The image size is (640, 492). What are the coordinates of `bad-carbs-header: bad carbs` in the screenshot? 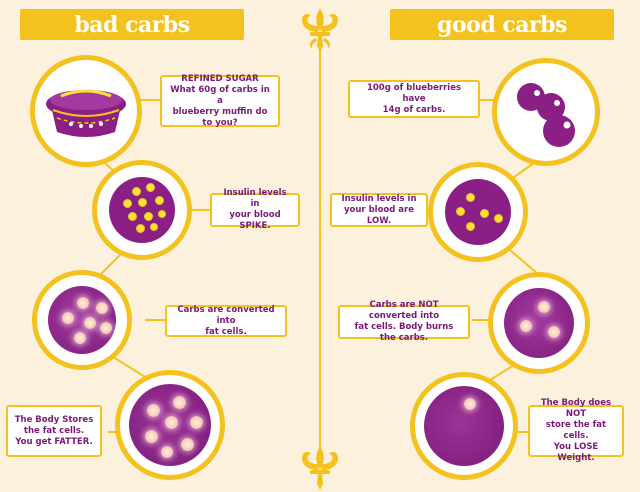 It's located at (132, 24).